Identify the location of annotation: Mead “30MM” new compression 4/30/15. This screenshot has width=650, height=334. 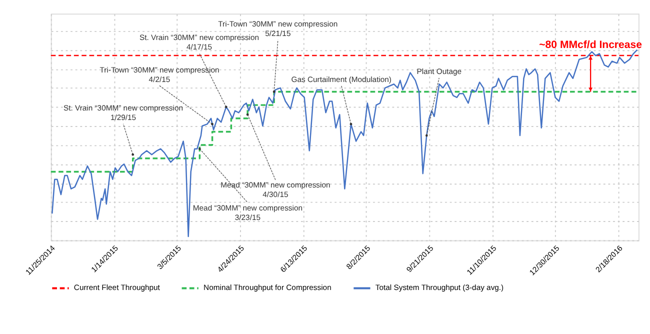
(275, 190).